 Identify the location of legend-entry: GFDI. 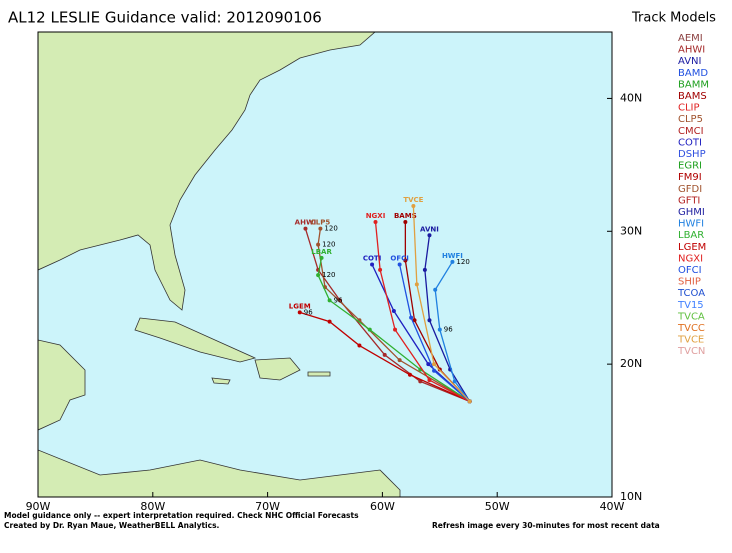
(690, 189).